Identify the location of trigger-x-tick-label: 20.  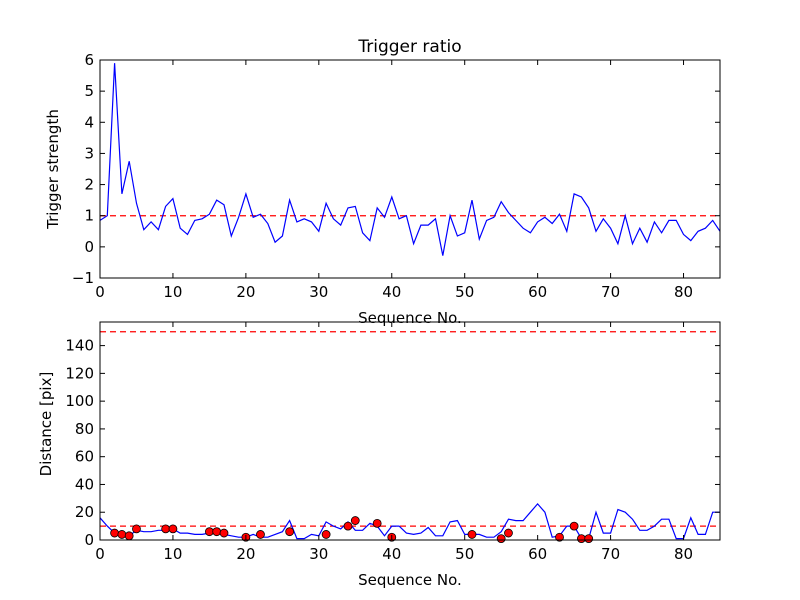
(245, 292).